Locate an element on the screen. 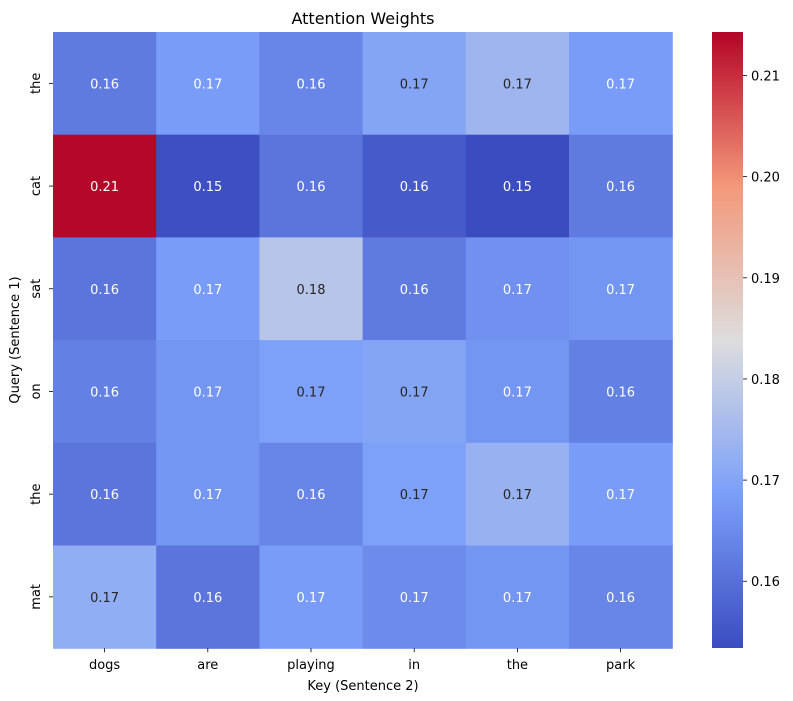 This screenshot has width=793, height=701. colorbar-tick-label: 0.21 is located at coordinates (765, 76).